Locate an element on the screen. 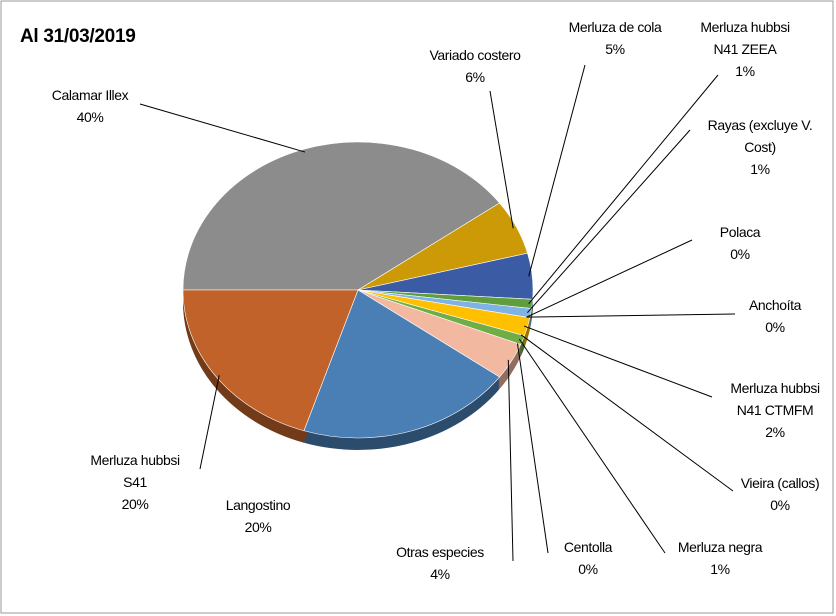  slice-label: S41 is located at coordinates (135, 482).